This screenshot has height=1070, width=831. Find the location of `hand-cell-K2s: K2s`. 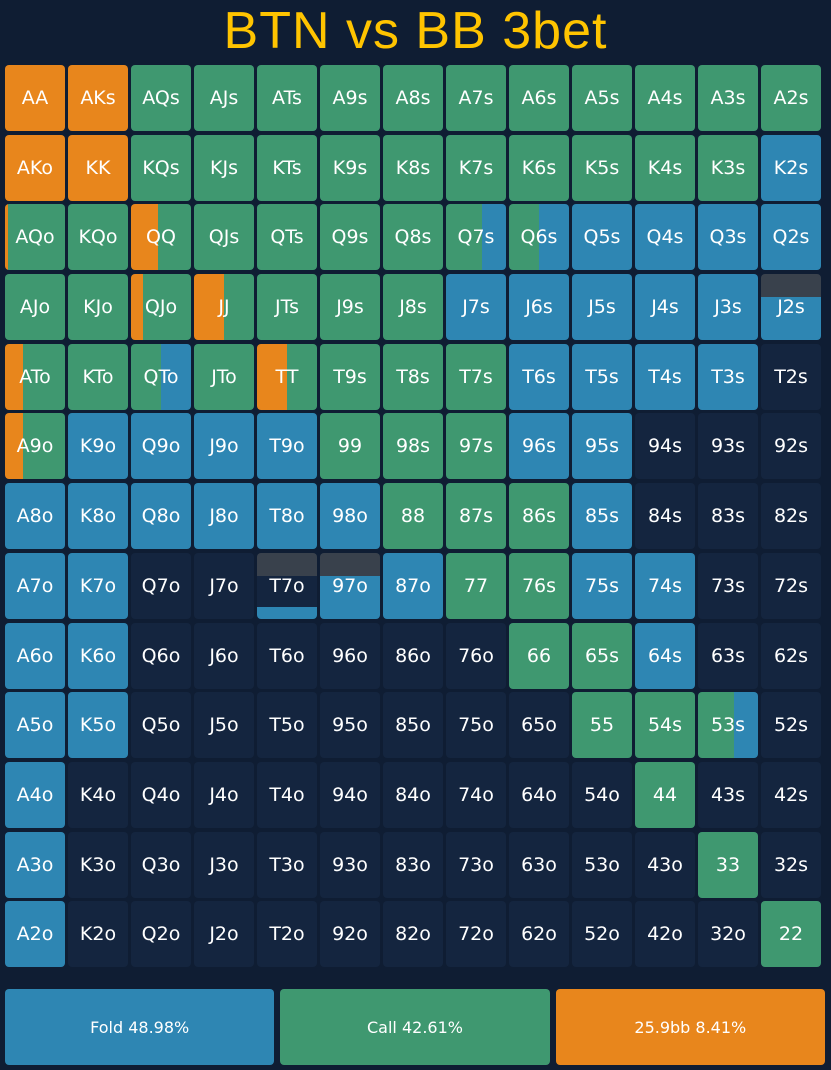

hand-cell-K2s: K2s is located at coordinates (791, 167).